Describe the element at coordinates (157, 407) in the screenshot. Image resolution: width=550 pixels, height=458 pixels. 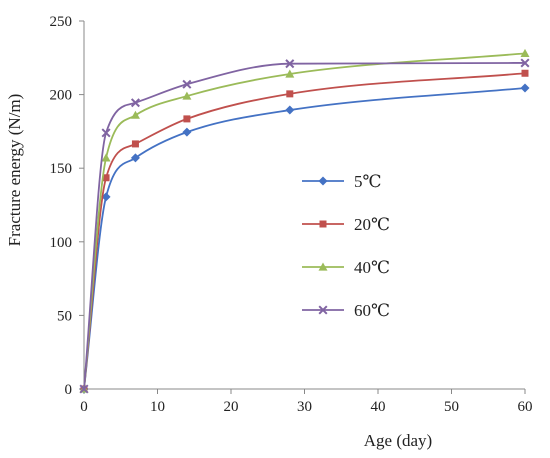
I see `x-tick-label: 10` at that location.